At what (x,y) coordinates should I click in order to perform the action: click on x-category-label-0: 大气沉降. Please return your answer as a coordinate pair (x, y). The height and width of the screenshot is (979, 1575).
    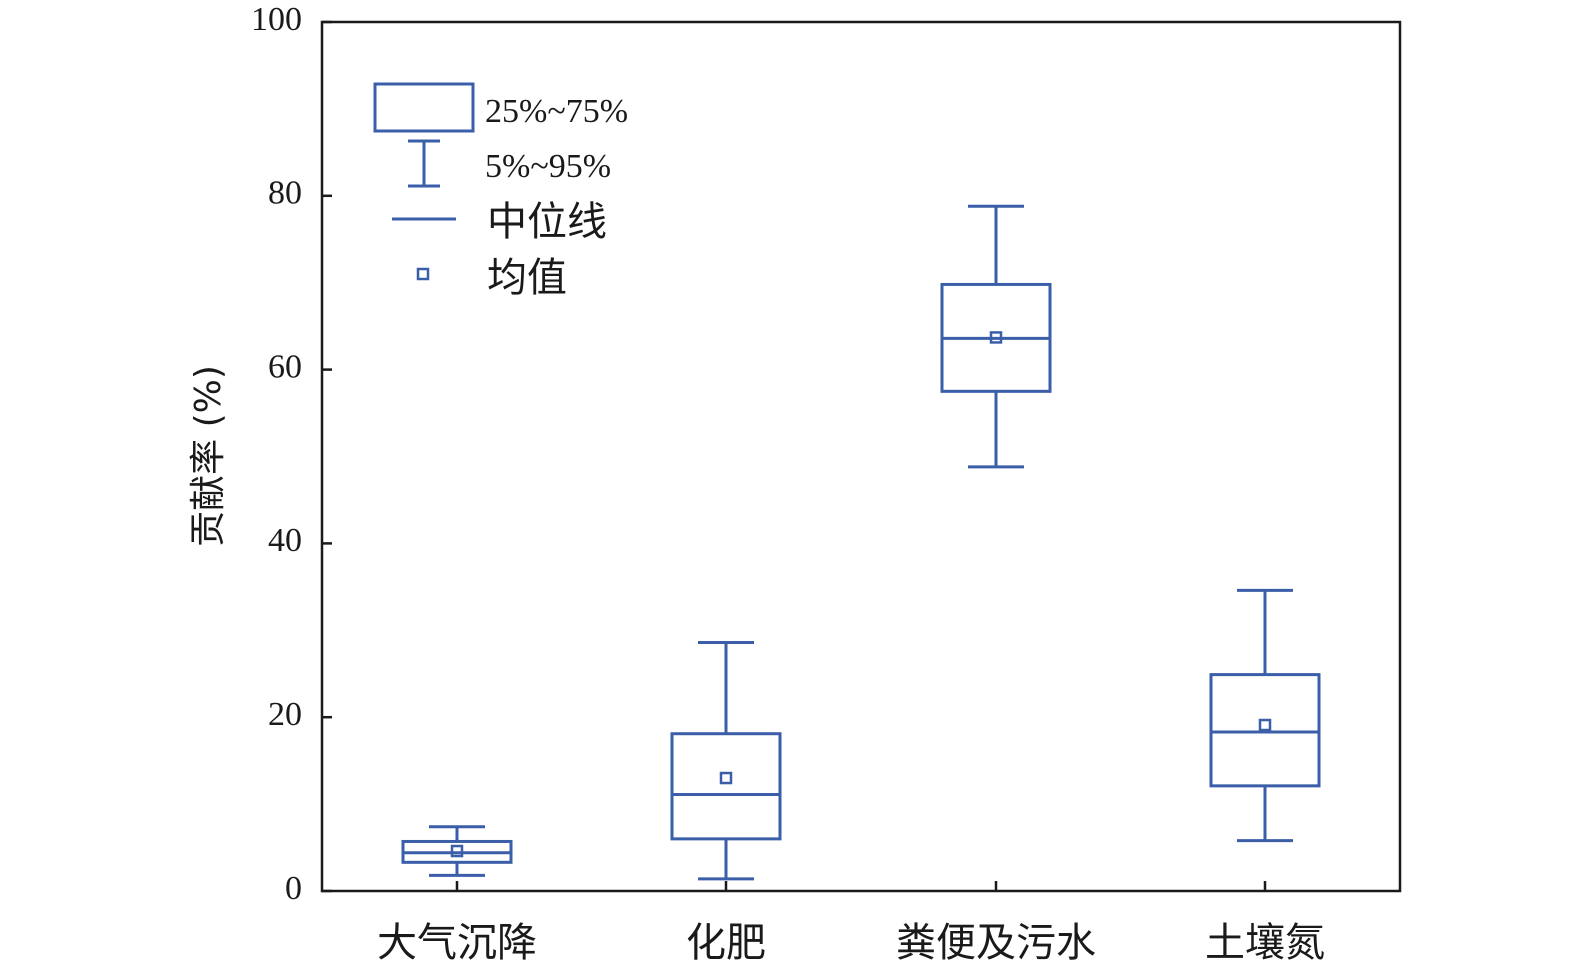
    Looking at the image, I should click on (457, 943).